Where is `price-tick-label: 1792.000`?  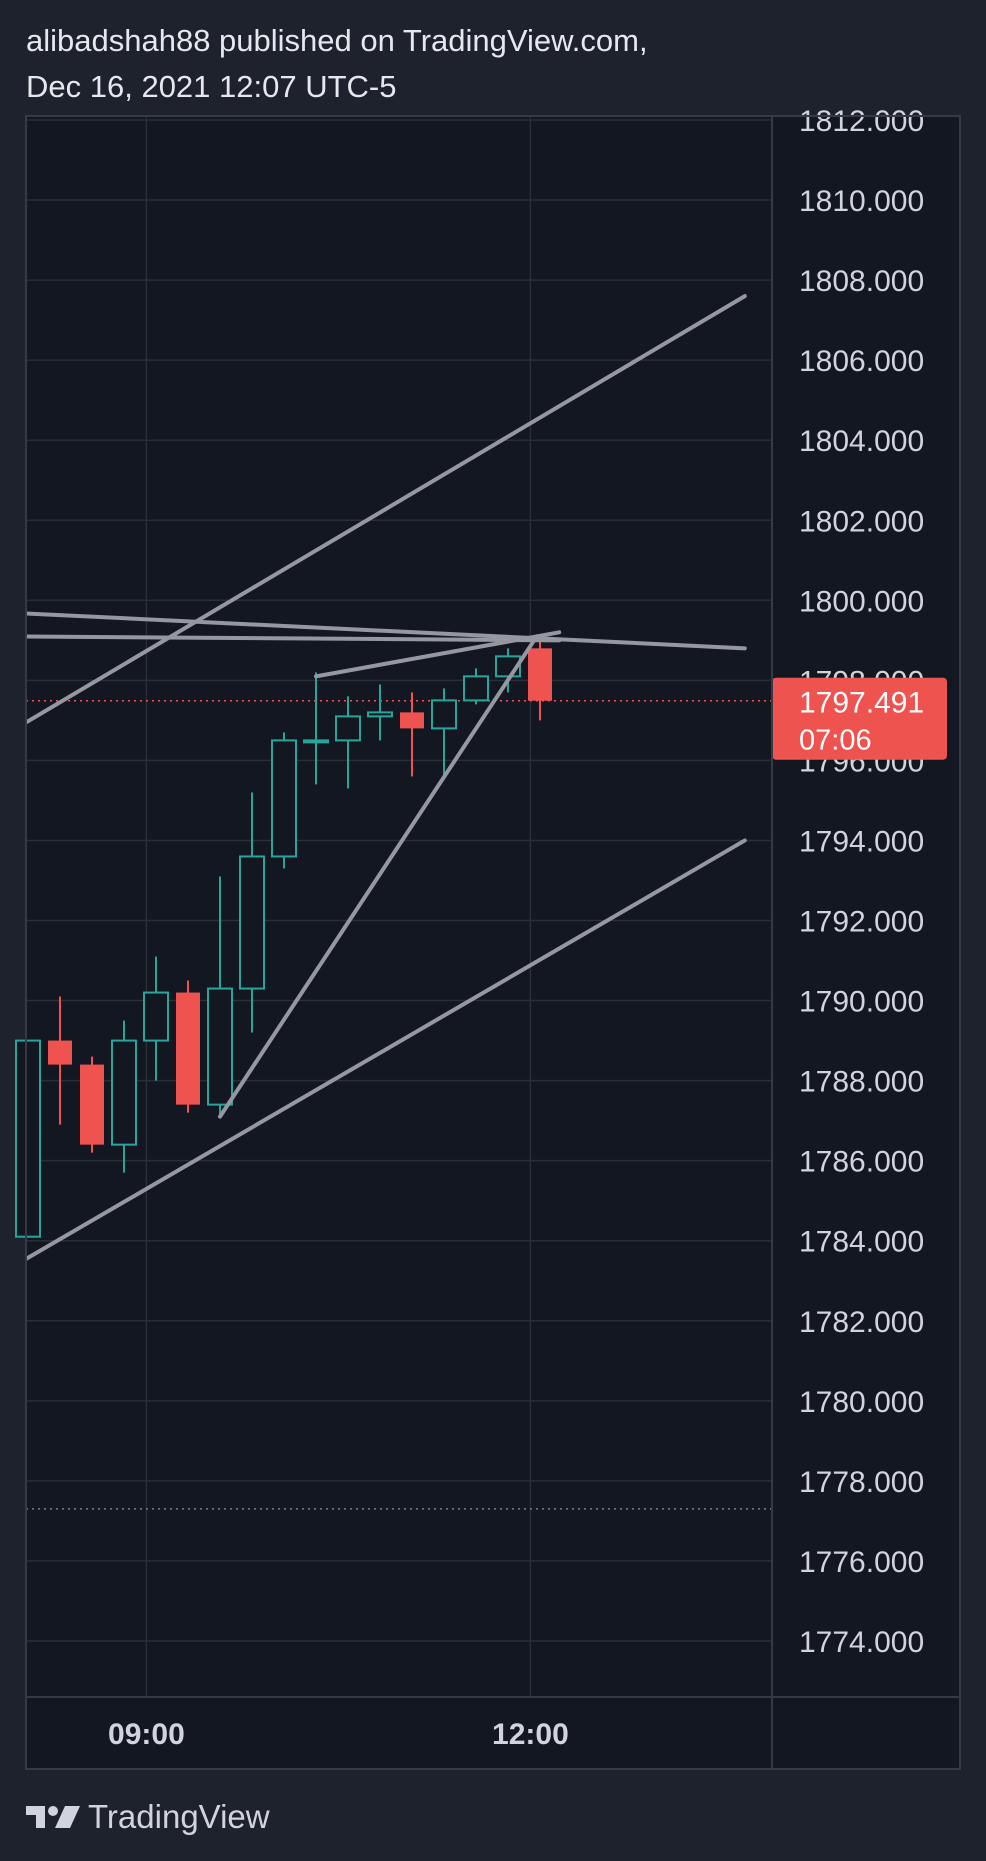
price-tick-label: 1792.000 is located at coordinates (861, 922).